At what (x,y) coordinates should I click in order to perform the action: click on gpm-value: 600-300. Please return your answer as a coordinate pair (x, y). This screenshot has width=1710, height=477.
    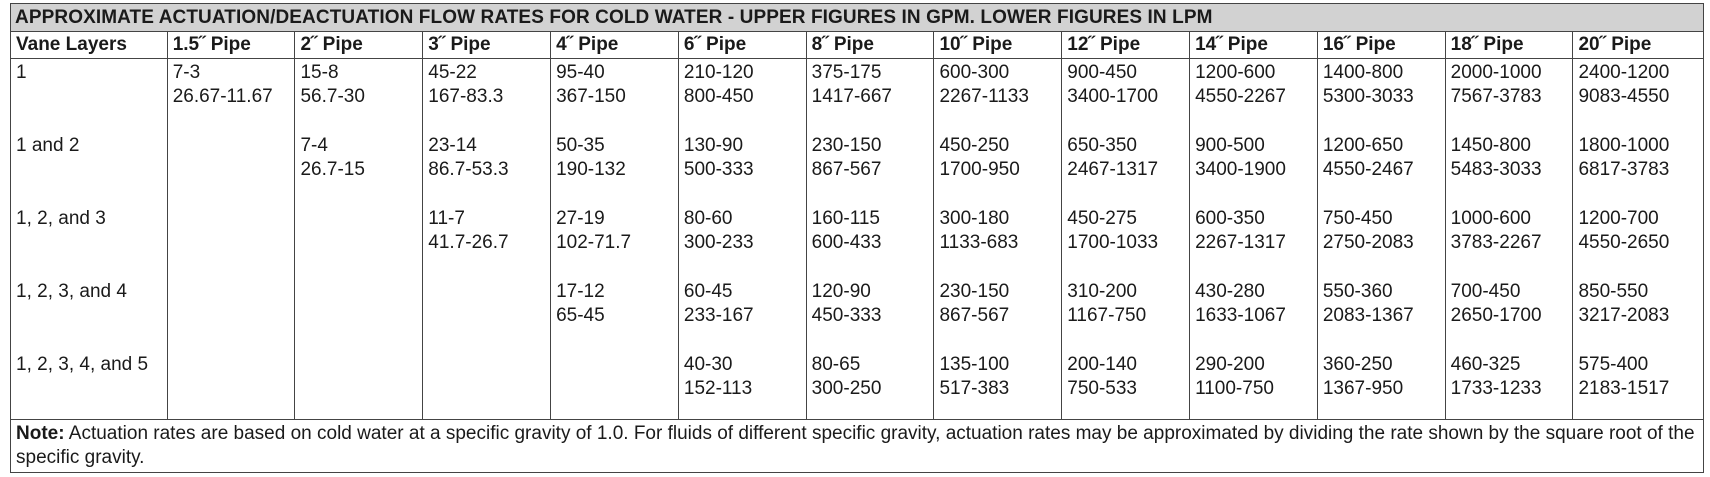
    Looking at the image, I should click on (974, 72).